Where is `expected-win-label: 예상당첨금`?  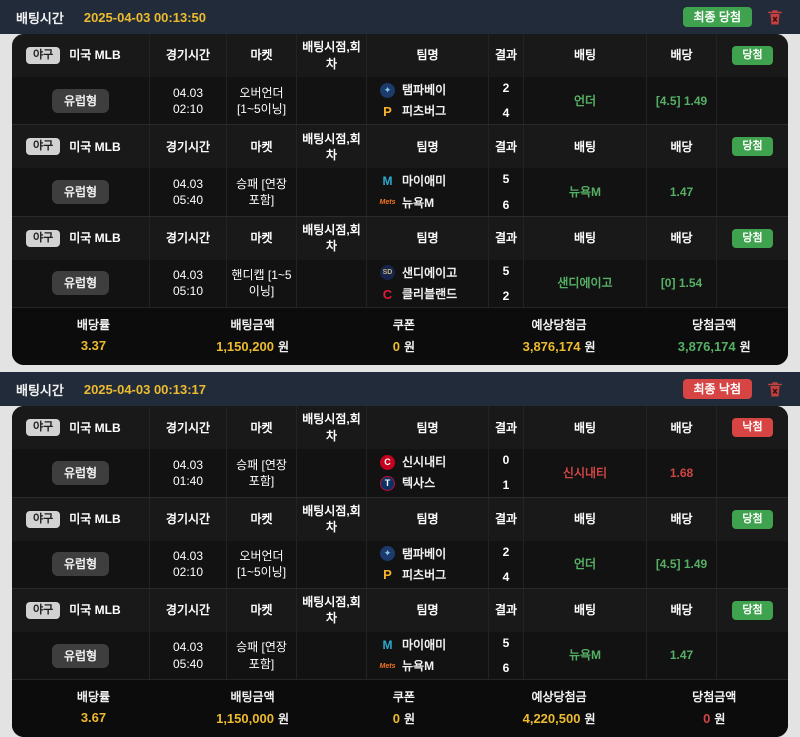
expected-win-label: 예상당첨금 is located at coordinates (559, 697).